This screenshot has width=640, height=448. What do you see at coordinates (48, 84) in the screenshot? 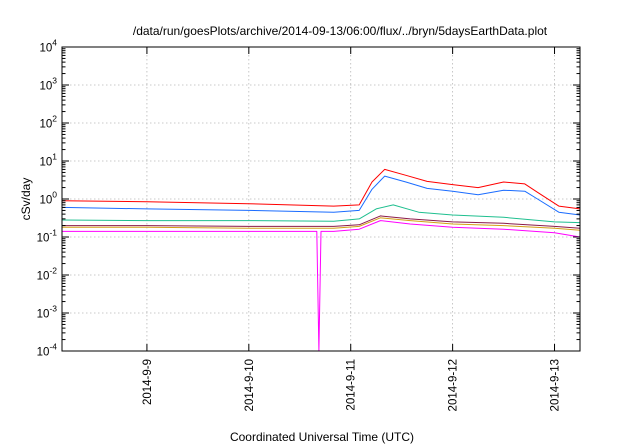
I see `y-tick-label: 10³` at bounding box center [48, 84].